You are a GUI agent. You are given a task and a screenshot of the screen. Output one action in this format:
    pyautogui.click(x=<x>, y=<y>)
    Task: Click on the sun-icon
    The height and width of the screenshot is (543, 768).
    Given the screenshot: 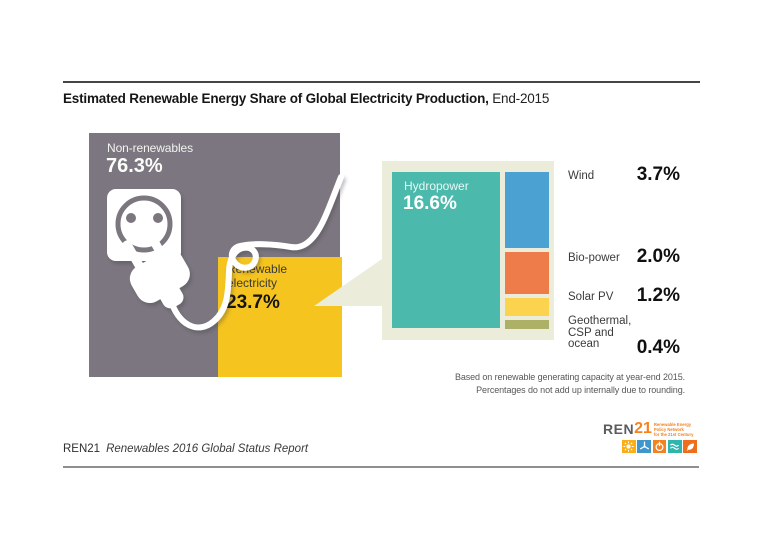 What is the action you would take?
    pyautogui.click(x=629, y=447)
    